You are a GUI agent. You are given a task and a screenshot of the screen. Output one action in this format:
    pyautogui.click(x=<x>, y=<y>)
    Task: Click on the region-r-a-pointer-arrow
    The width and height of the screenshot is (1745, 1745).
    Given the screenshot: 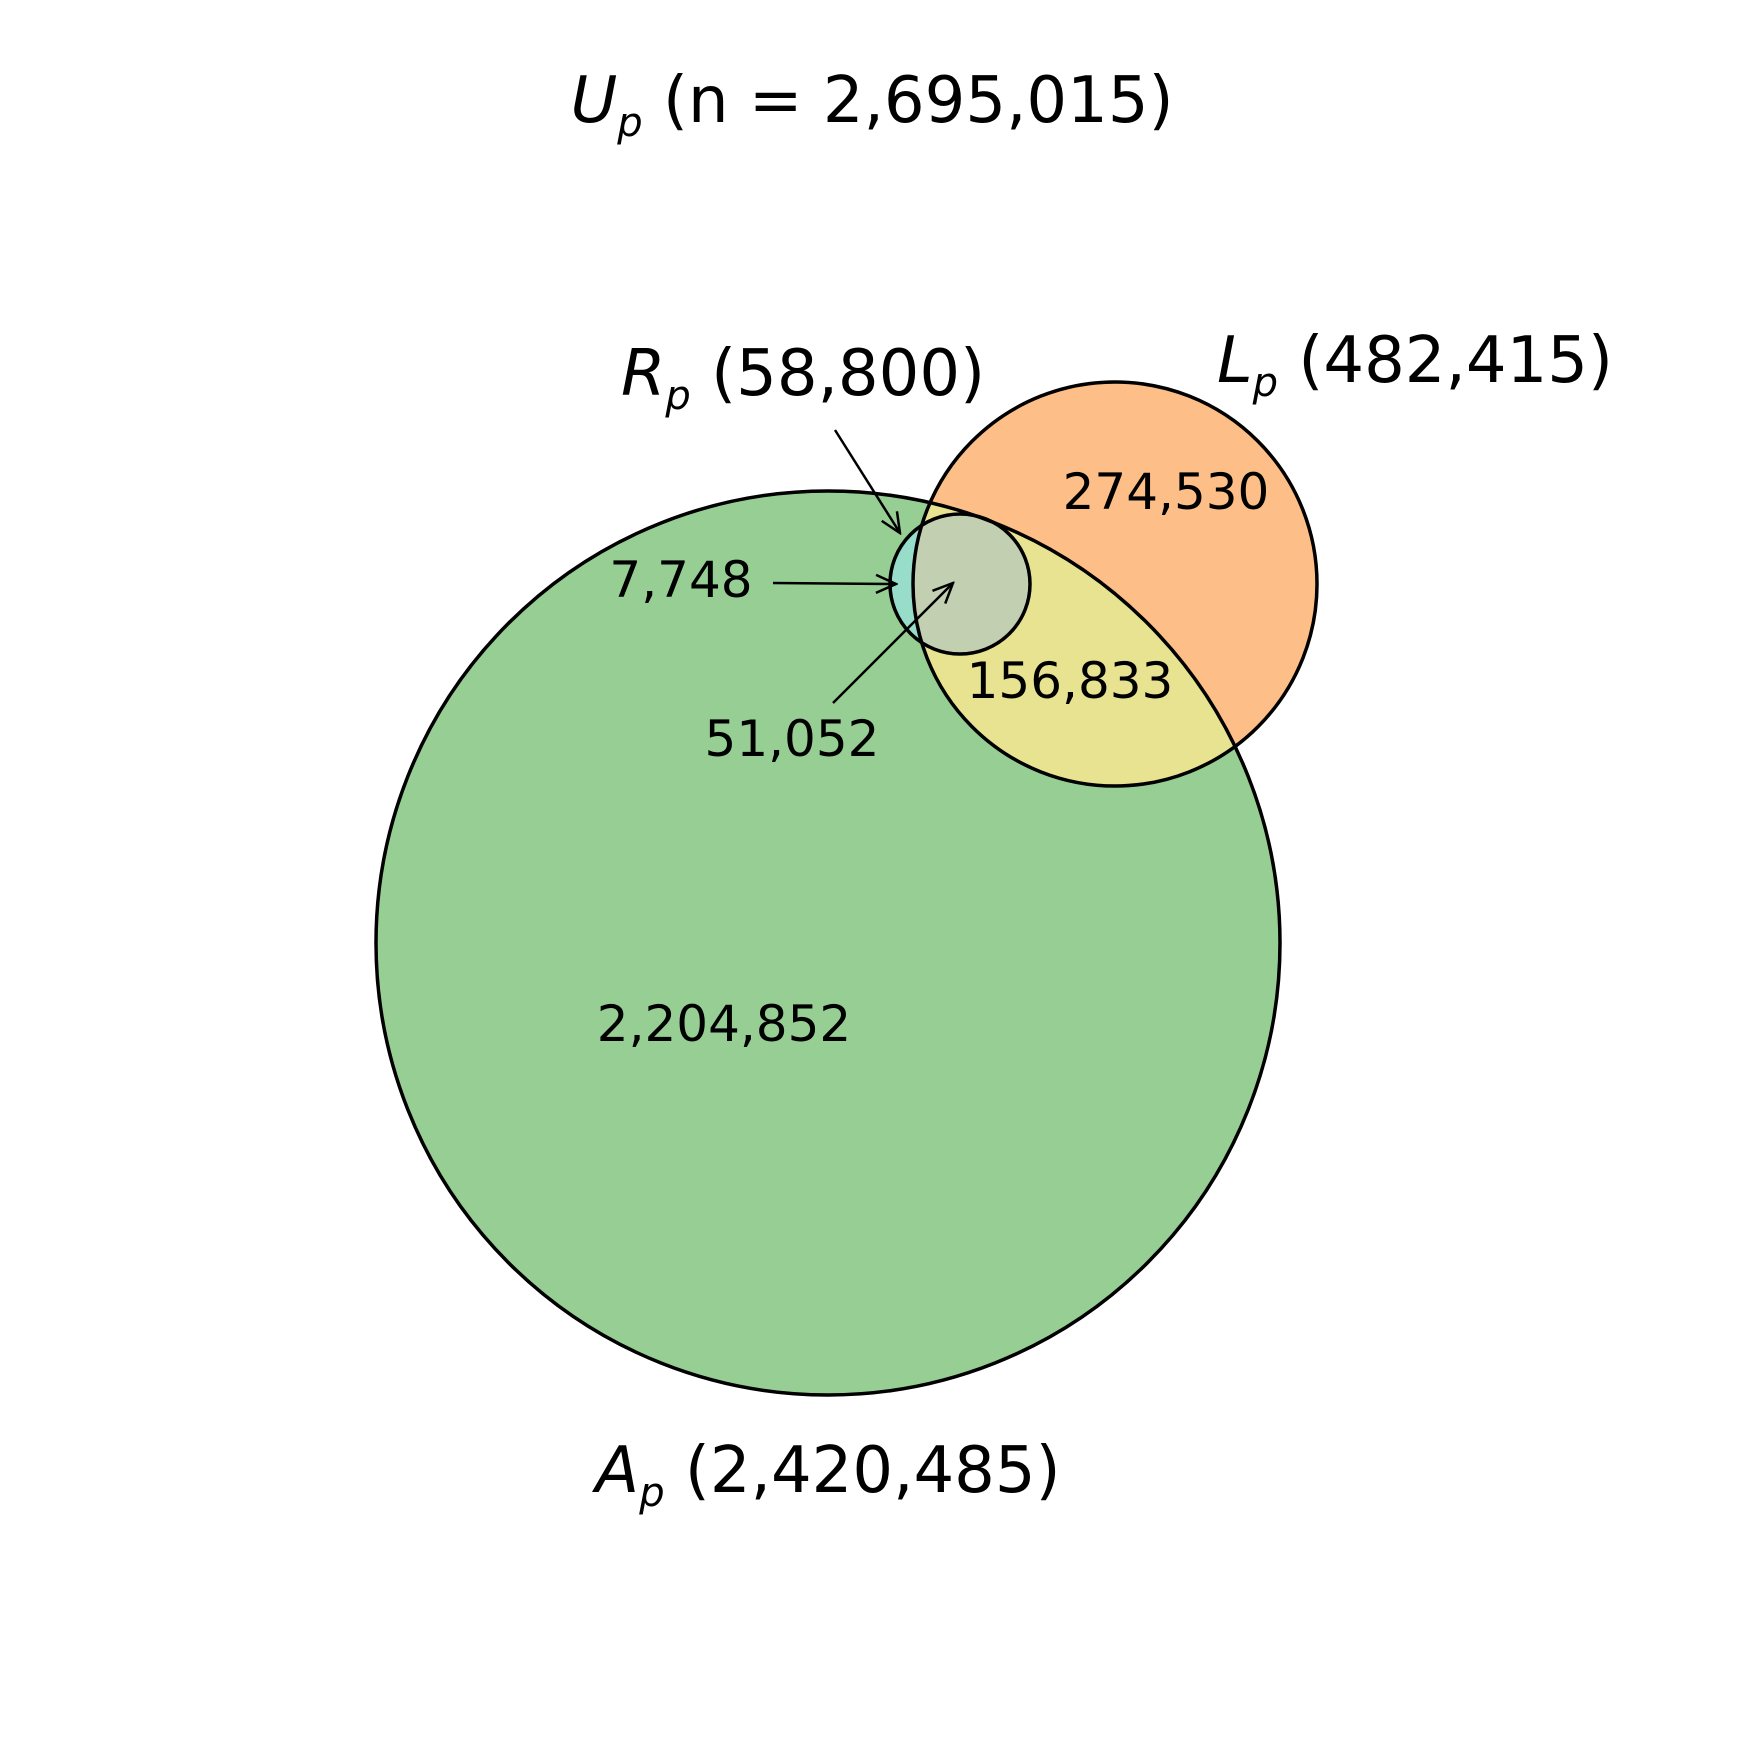 What is the action you would take?
    pyautogui.click(x=834, y=583)
    